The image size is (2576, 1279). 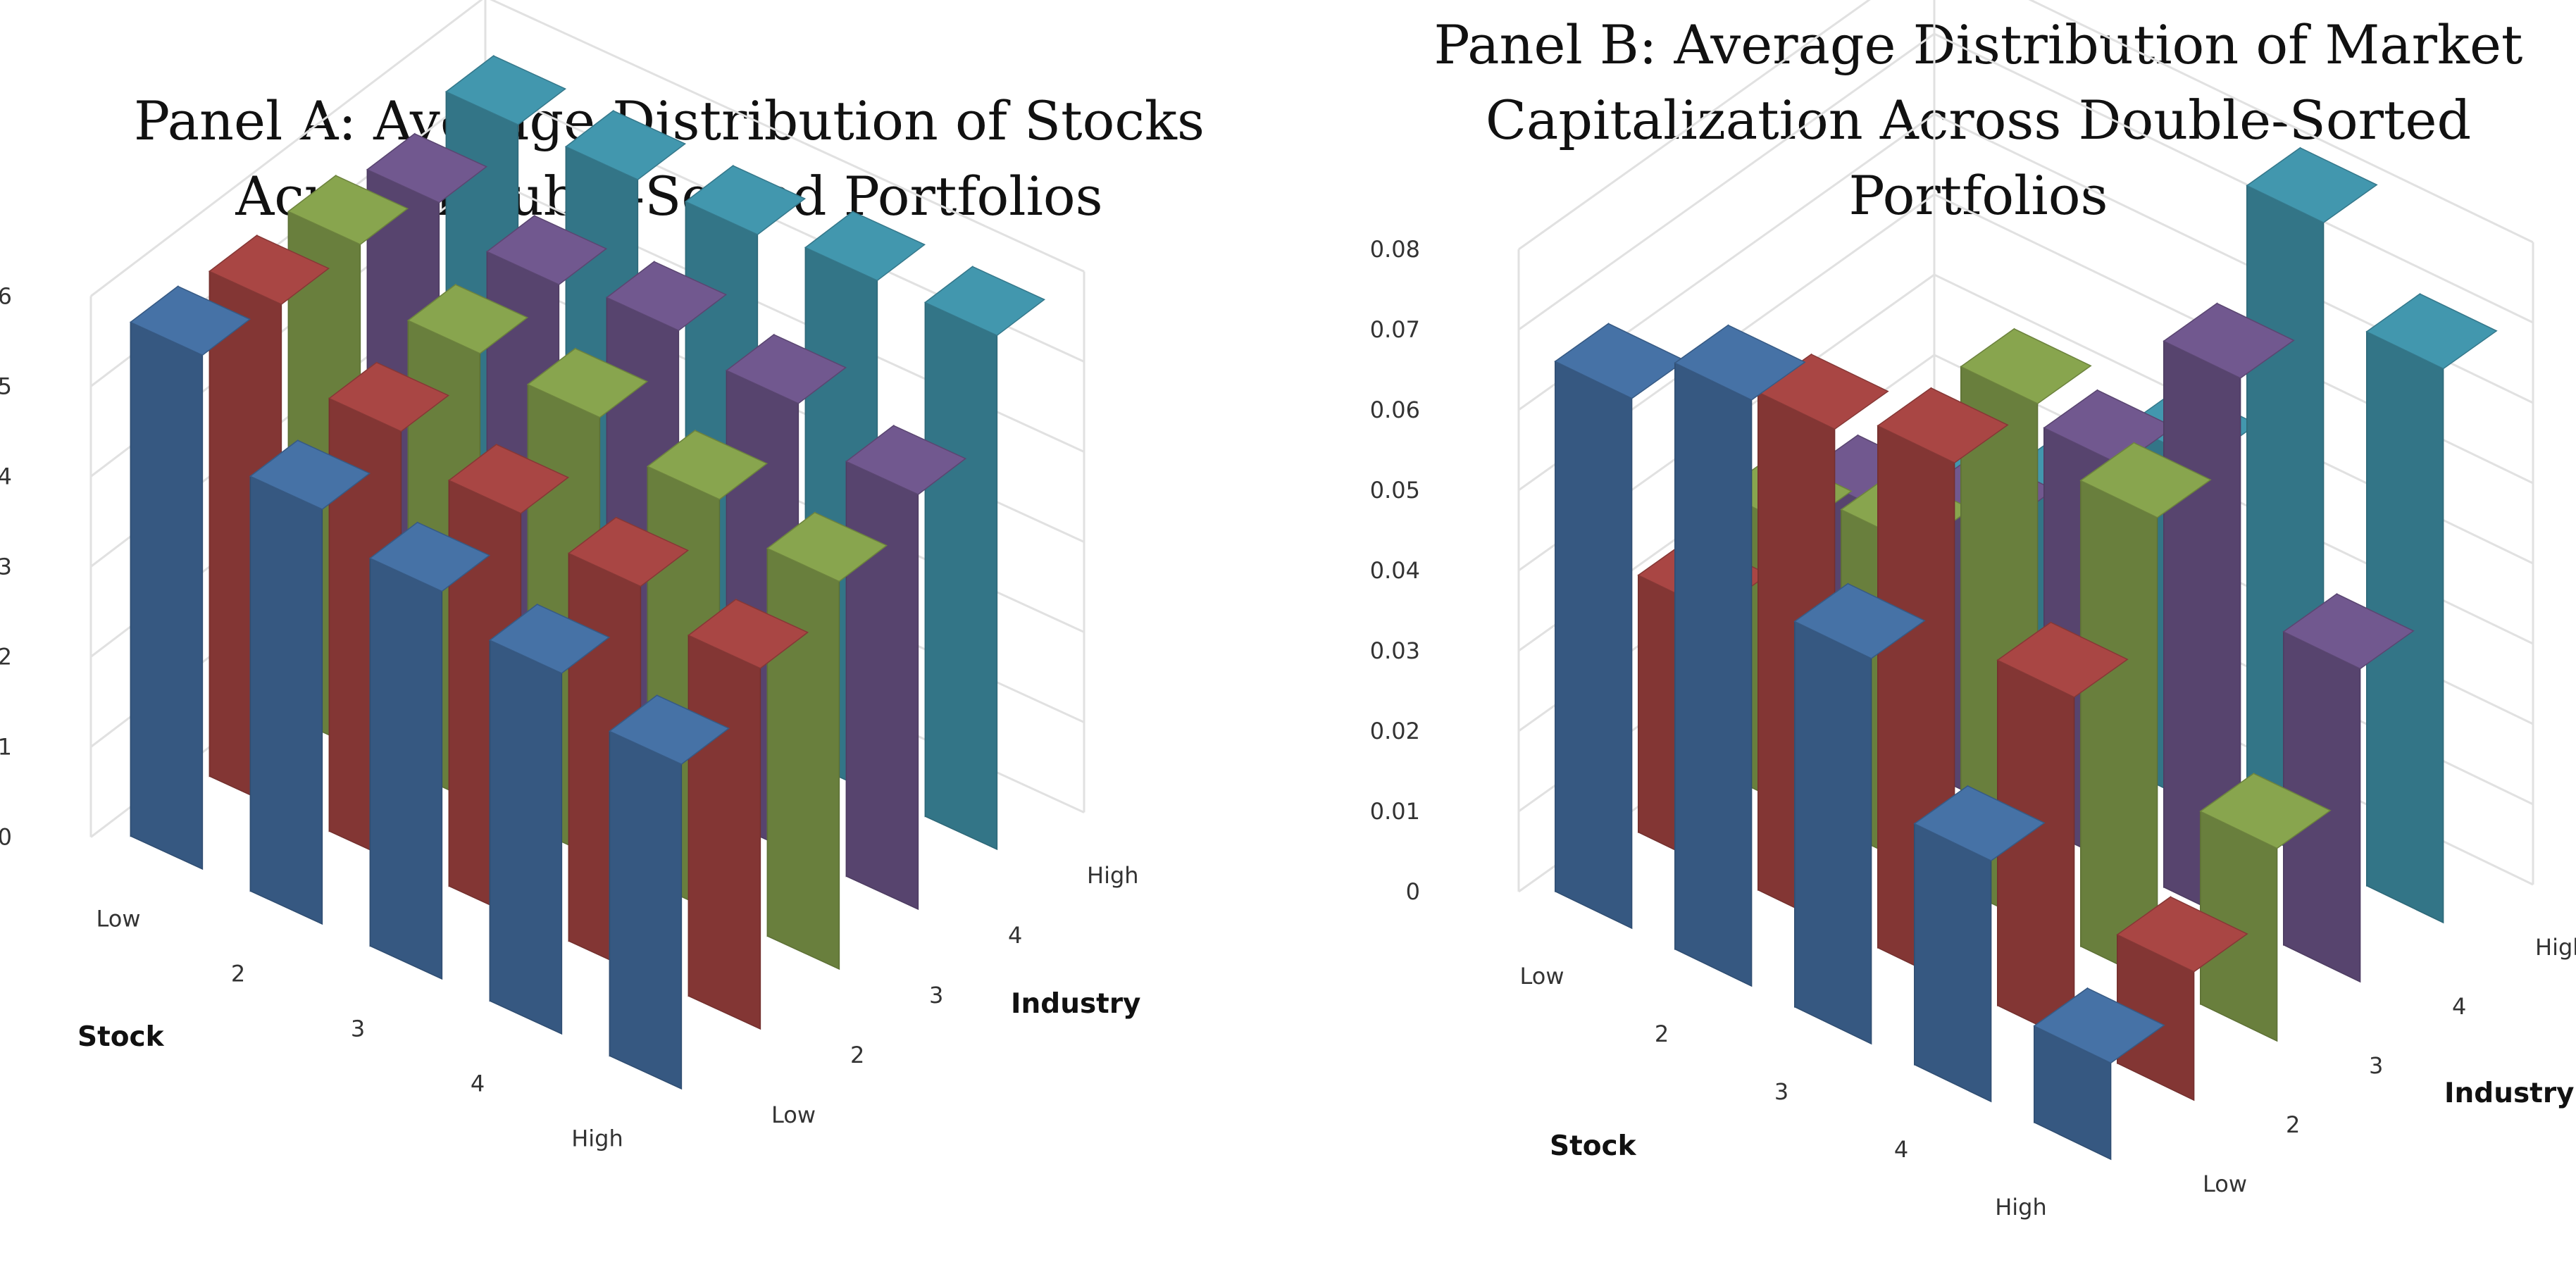 I want to click on stock-axis-ticks: Low 2 3 4 High, so click(x=359, y=1029).